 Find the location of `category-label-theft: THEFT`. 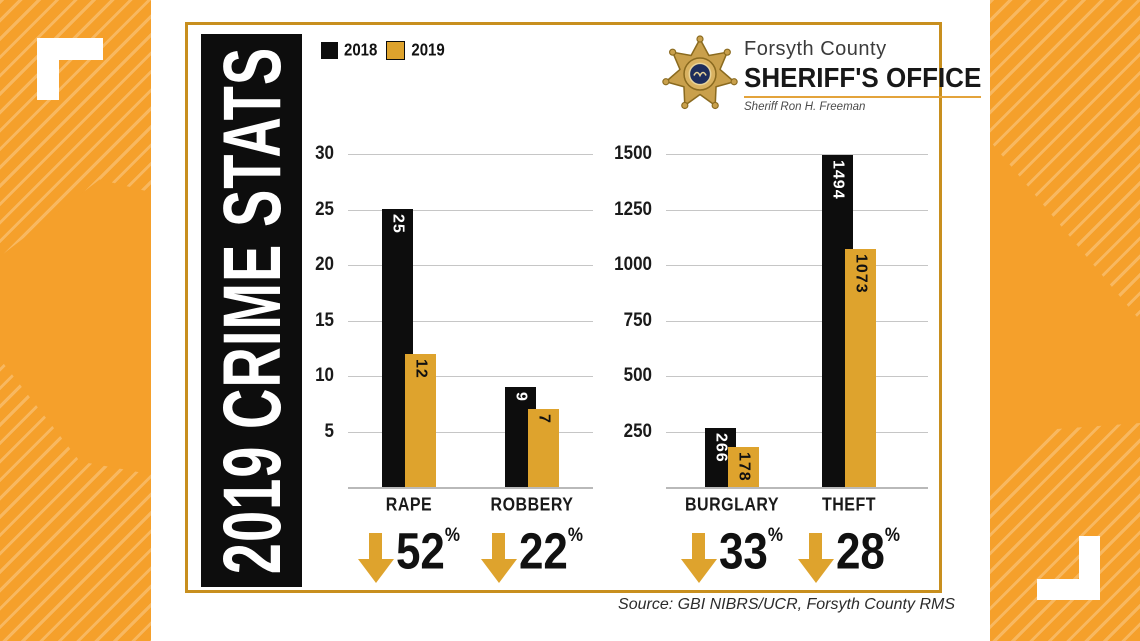

category-label-theft: THEFT is located at coordinates (849, 505).